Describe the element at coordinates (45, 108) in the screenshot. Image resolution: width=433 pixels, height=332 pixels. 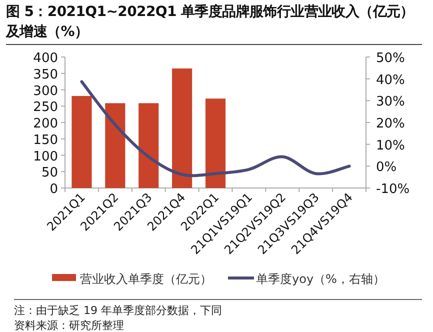
I see `y-tick-label: 250` at that location.